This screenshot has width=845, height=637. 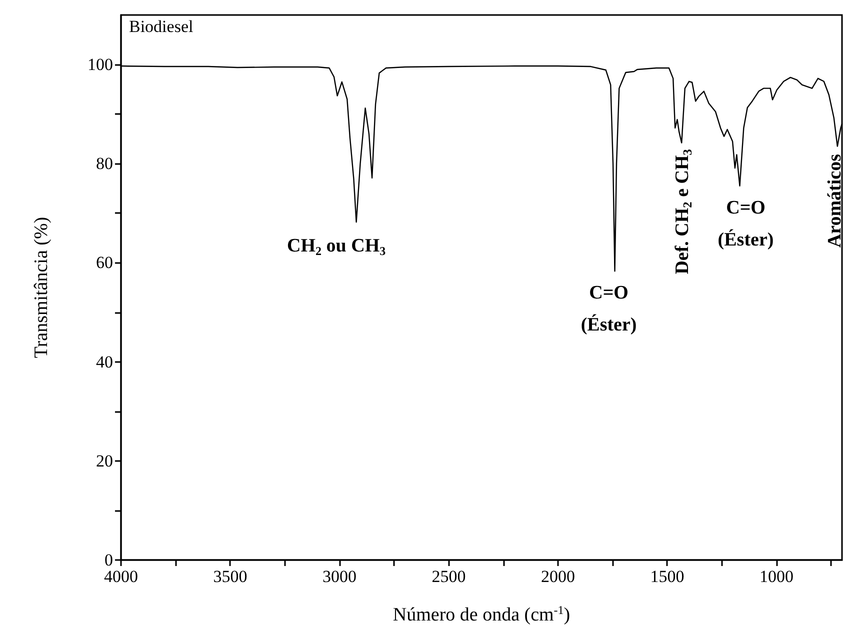 I want to click on y-tick-label: 100, so click(x=100, y=64).